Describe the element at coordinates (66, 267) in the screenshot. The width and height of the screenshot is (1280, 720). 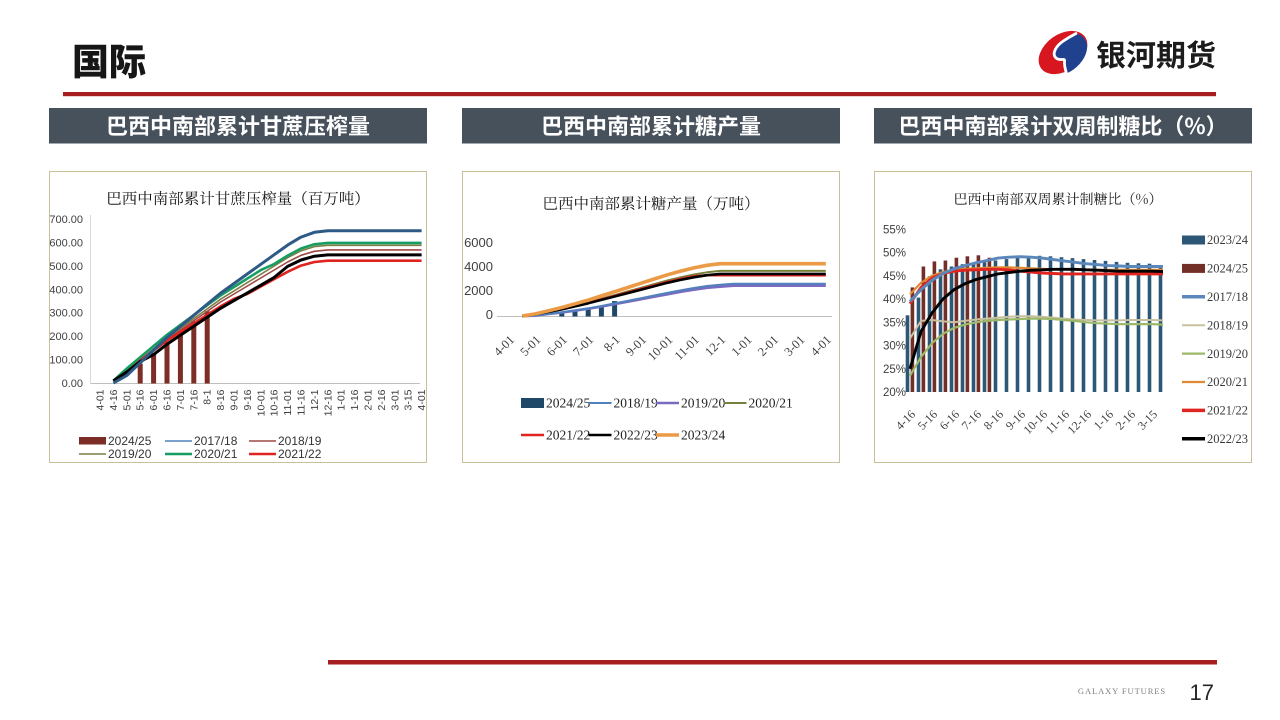
I see `svg-text: 500.00` at that location.